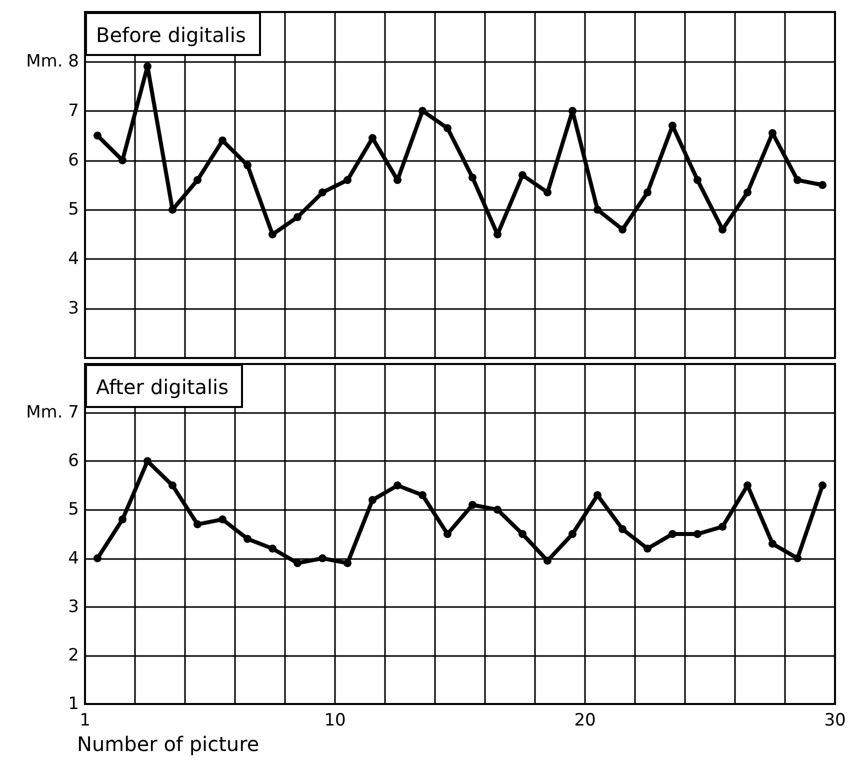 This screenshot has height=766, width=853. I want to click on y-tick-label: 1, so click(73, 704).